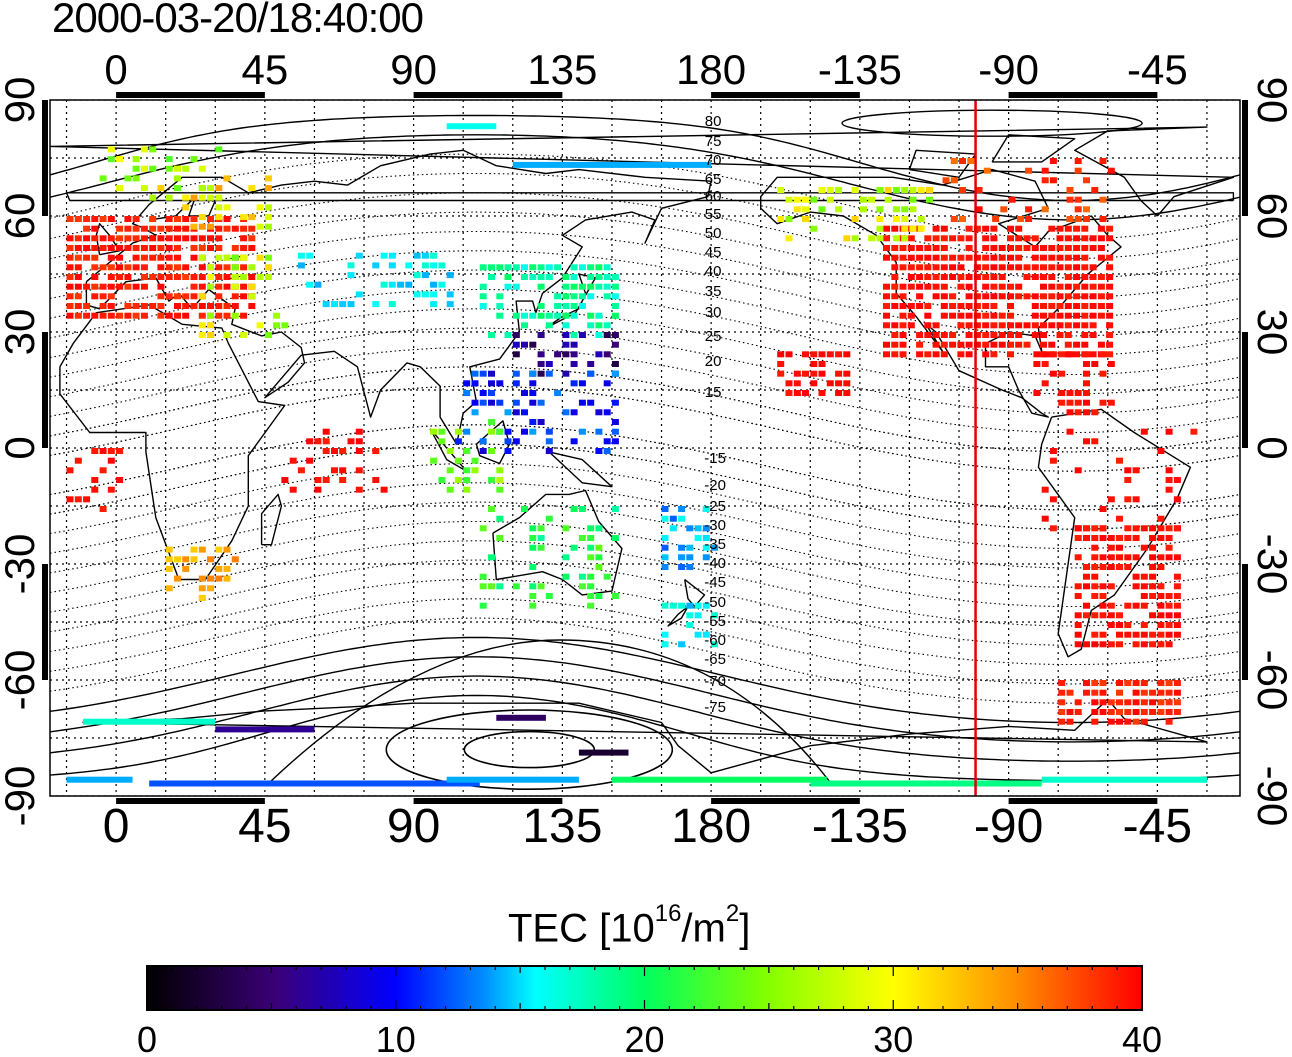 This screenshot has width=1292, height=1057. Describe the element at coordinates (893, 1038) in the screenshot. I see `colorbar-tick-label: 30` at that location.